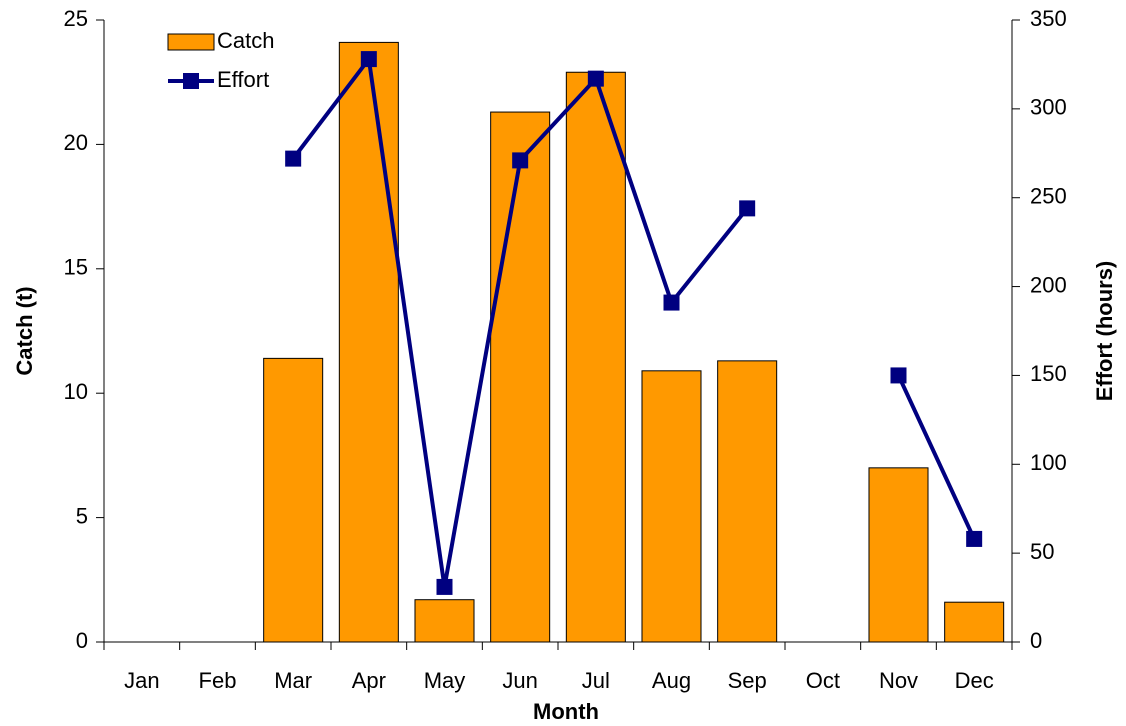  I want to click on x-tick-label: Mar, so click(293, 680).